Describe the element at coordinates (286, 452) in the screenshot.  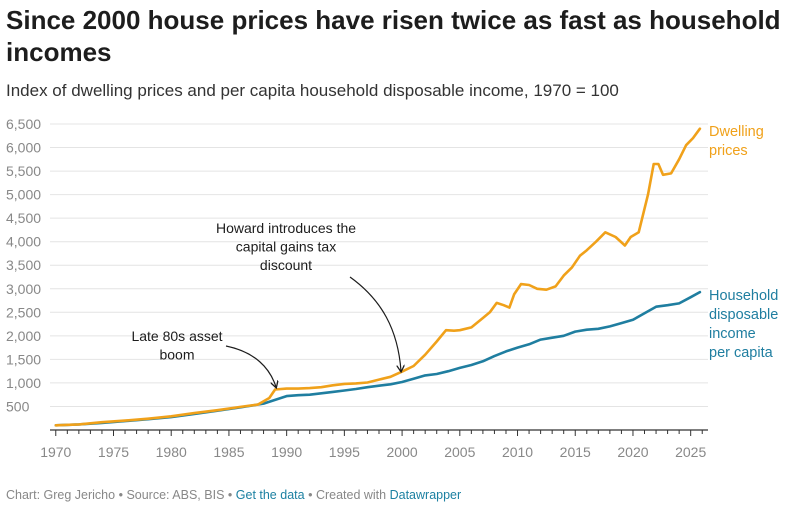
I see `x-tick-label: 1990` at that location.